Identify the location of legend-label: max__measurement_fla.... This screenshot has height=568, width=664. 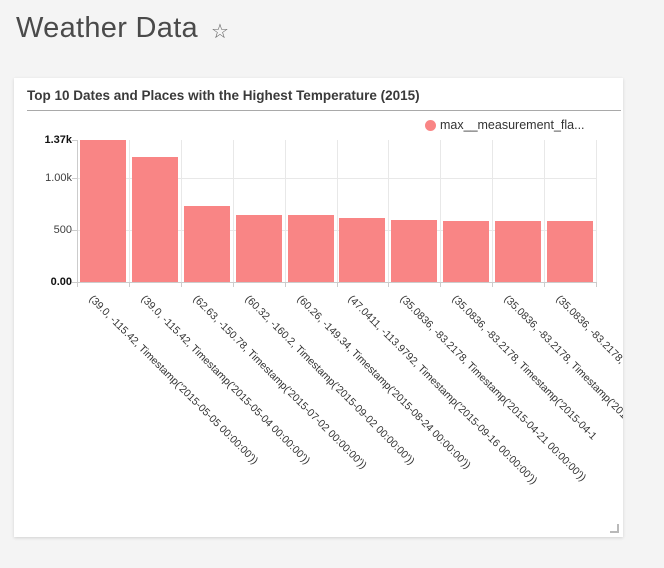
(512, 125).